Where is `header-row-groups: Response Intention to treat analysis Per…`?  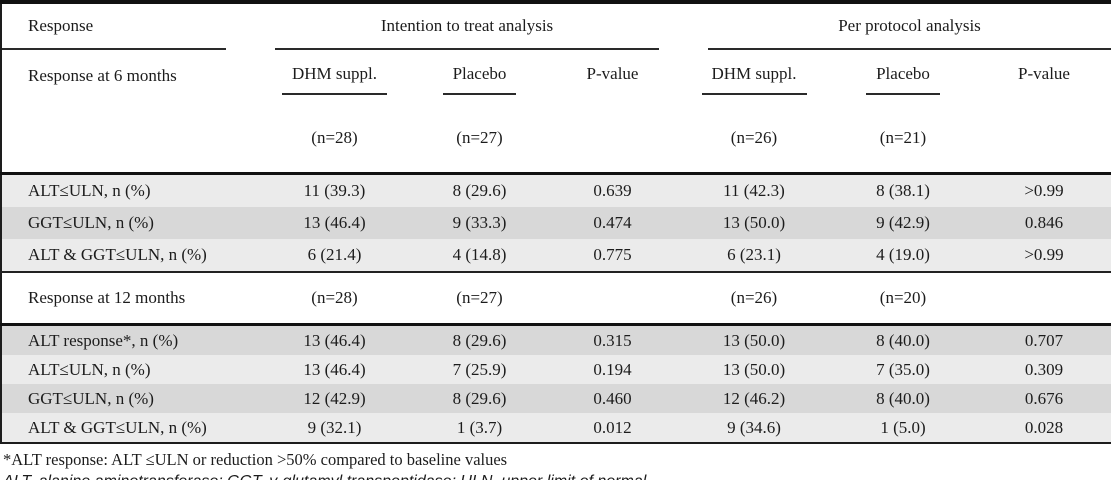
header-row-groups: Response Intention to treat analysis Per… is located at coordinates (556, 26).